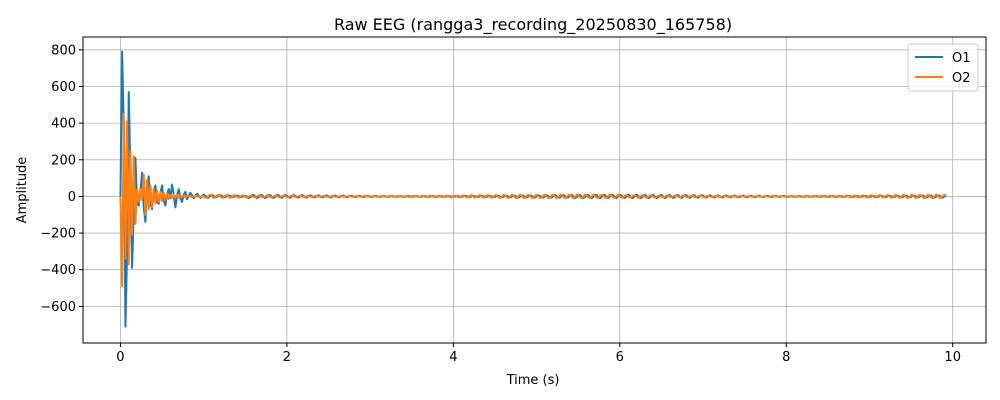  I want to click on legend: O1 O2, so click(943, 67).